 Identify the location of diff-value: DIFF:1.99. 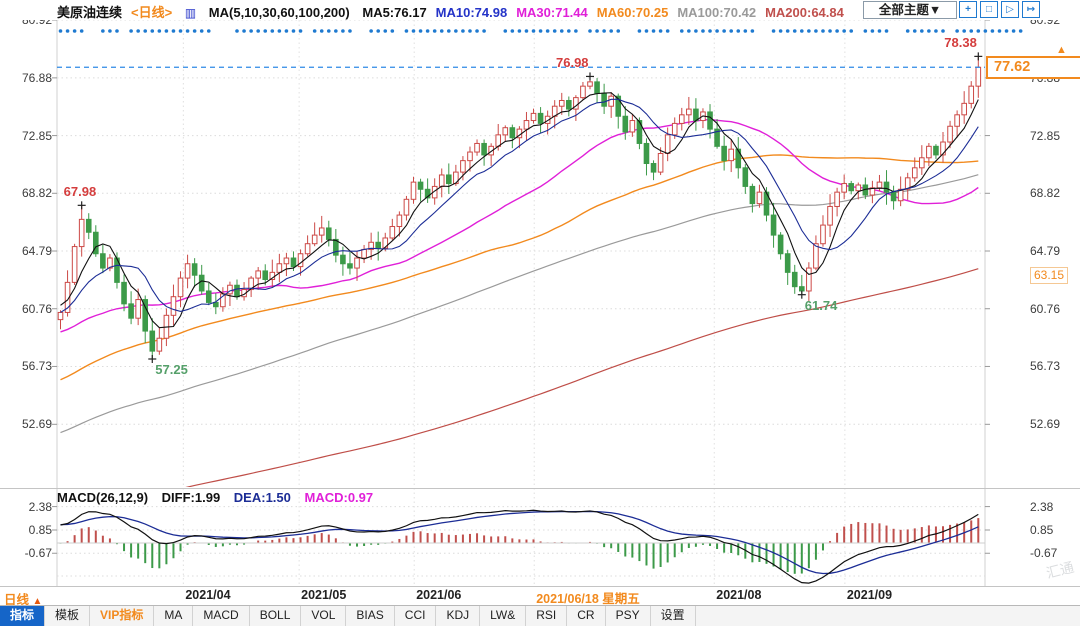
(191, 497).